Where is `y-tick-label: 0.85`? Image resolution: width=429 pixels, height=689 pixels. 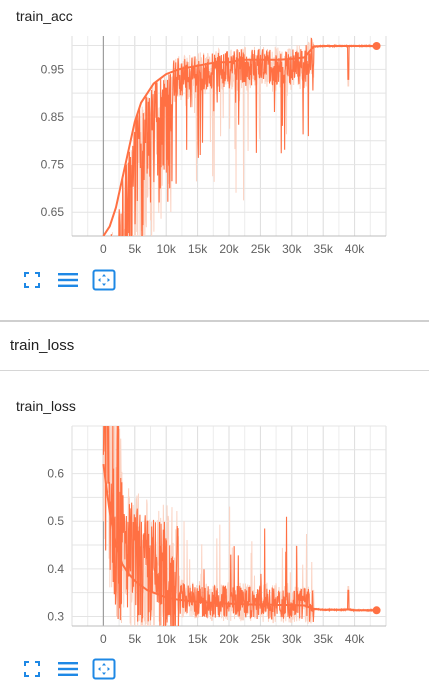
y-tick-label: 0.85 is located at coordinates (53, 117).